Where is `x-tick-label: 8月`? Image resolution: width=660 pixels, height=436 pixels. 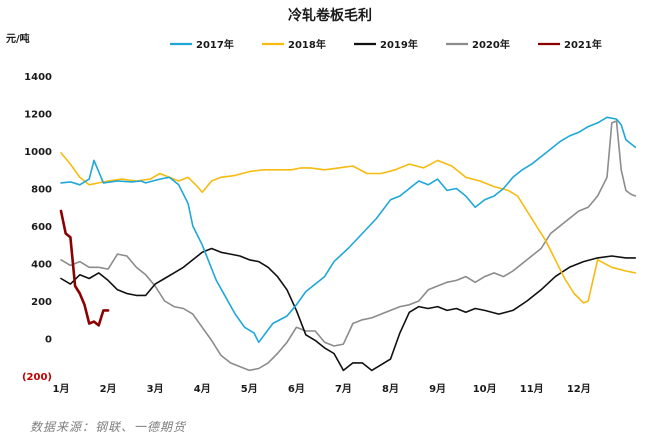 x-tick-label: 8月 is located at coordinates (390, 389).